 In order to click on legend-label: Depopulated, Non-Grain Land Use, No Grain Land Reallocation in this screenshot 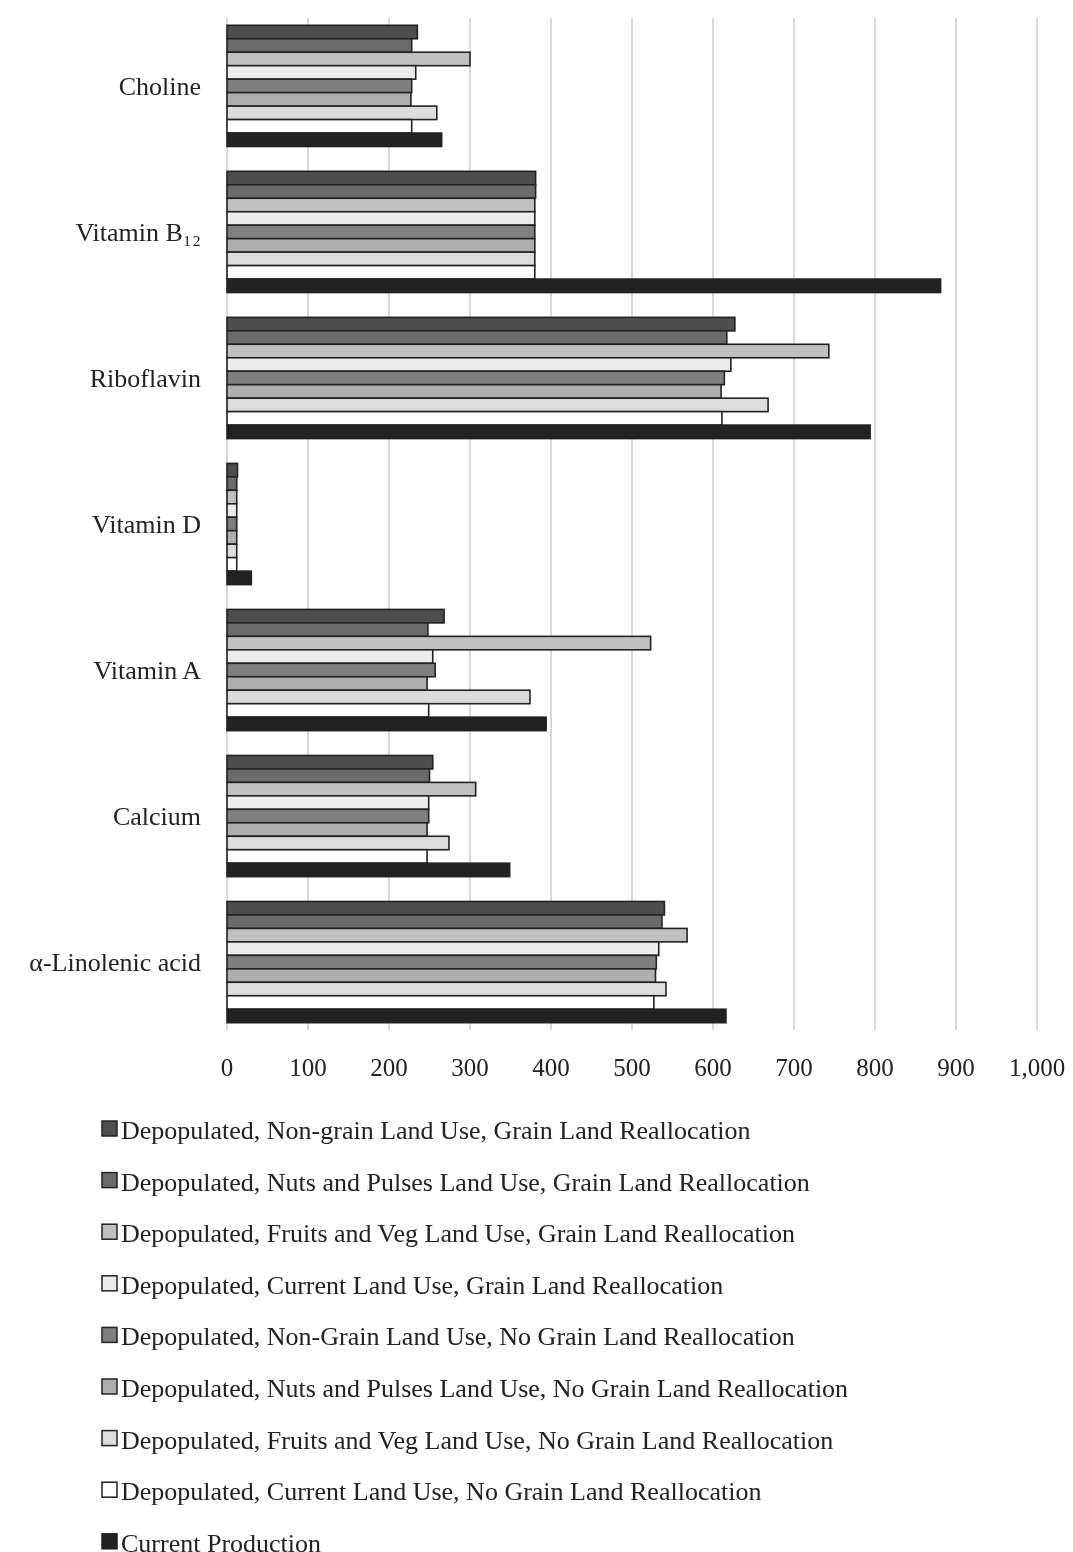, I will do `click(458, 1337)`.